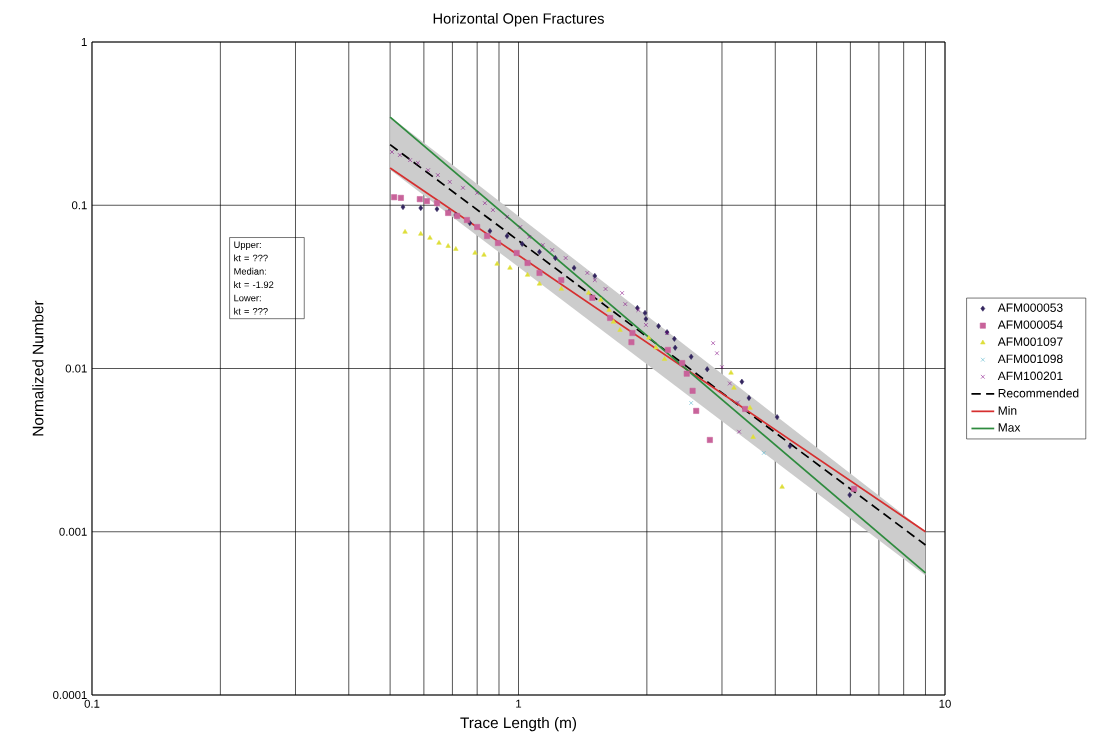 This screenshot has height=751, width=1113. Describe the element at coordinates (1009, 427) in the screenshot. I see `legend-label: Max` at that location.